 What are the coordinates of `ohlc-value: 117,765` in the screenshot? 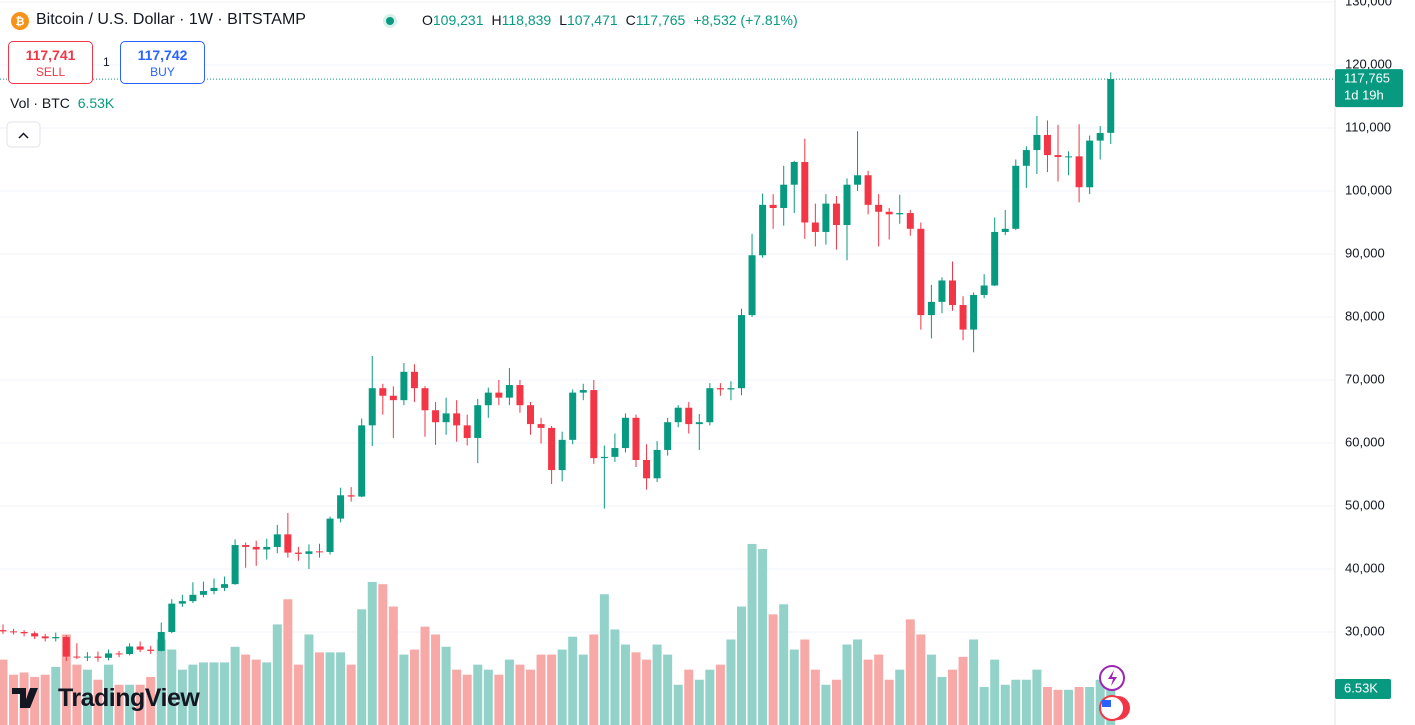 It's located at (660, 20).